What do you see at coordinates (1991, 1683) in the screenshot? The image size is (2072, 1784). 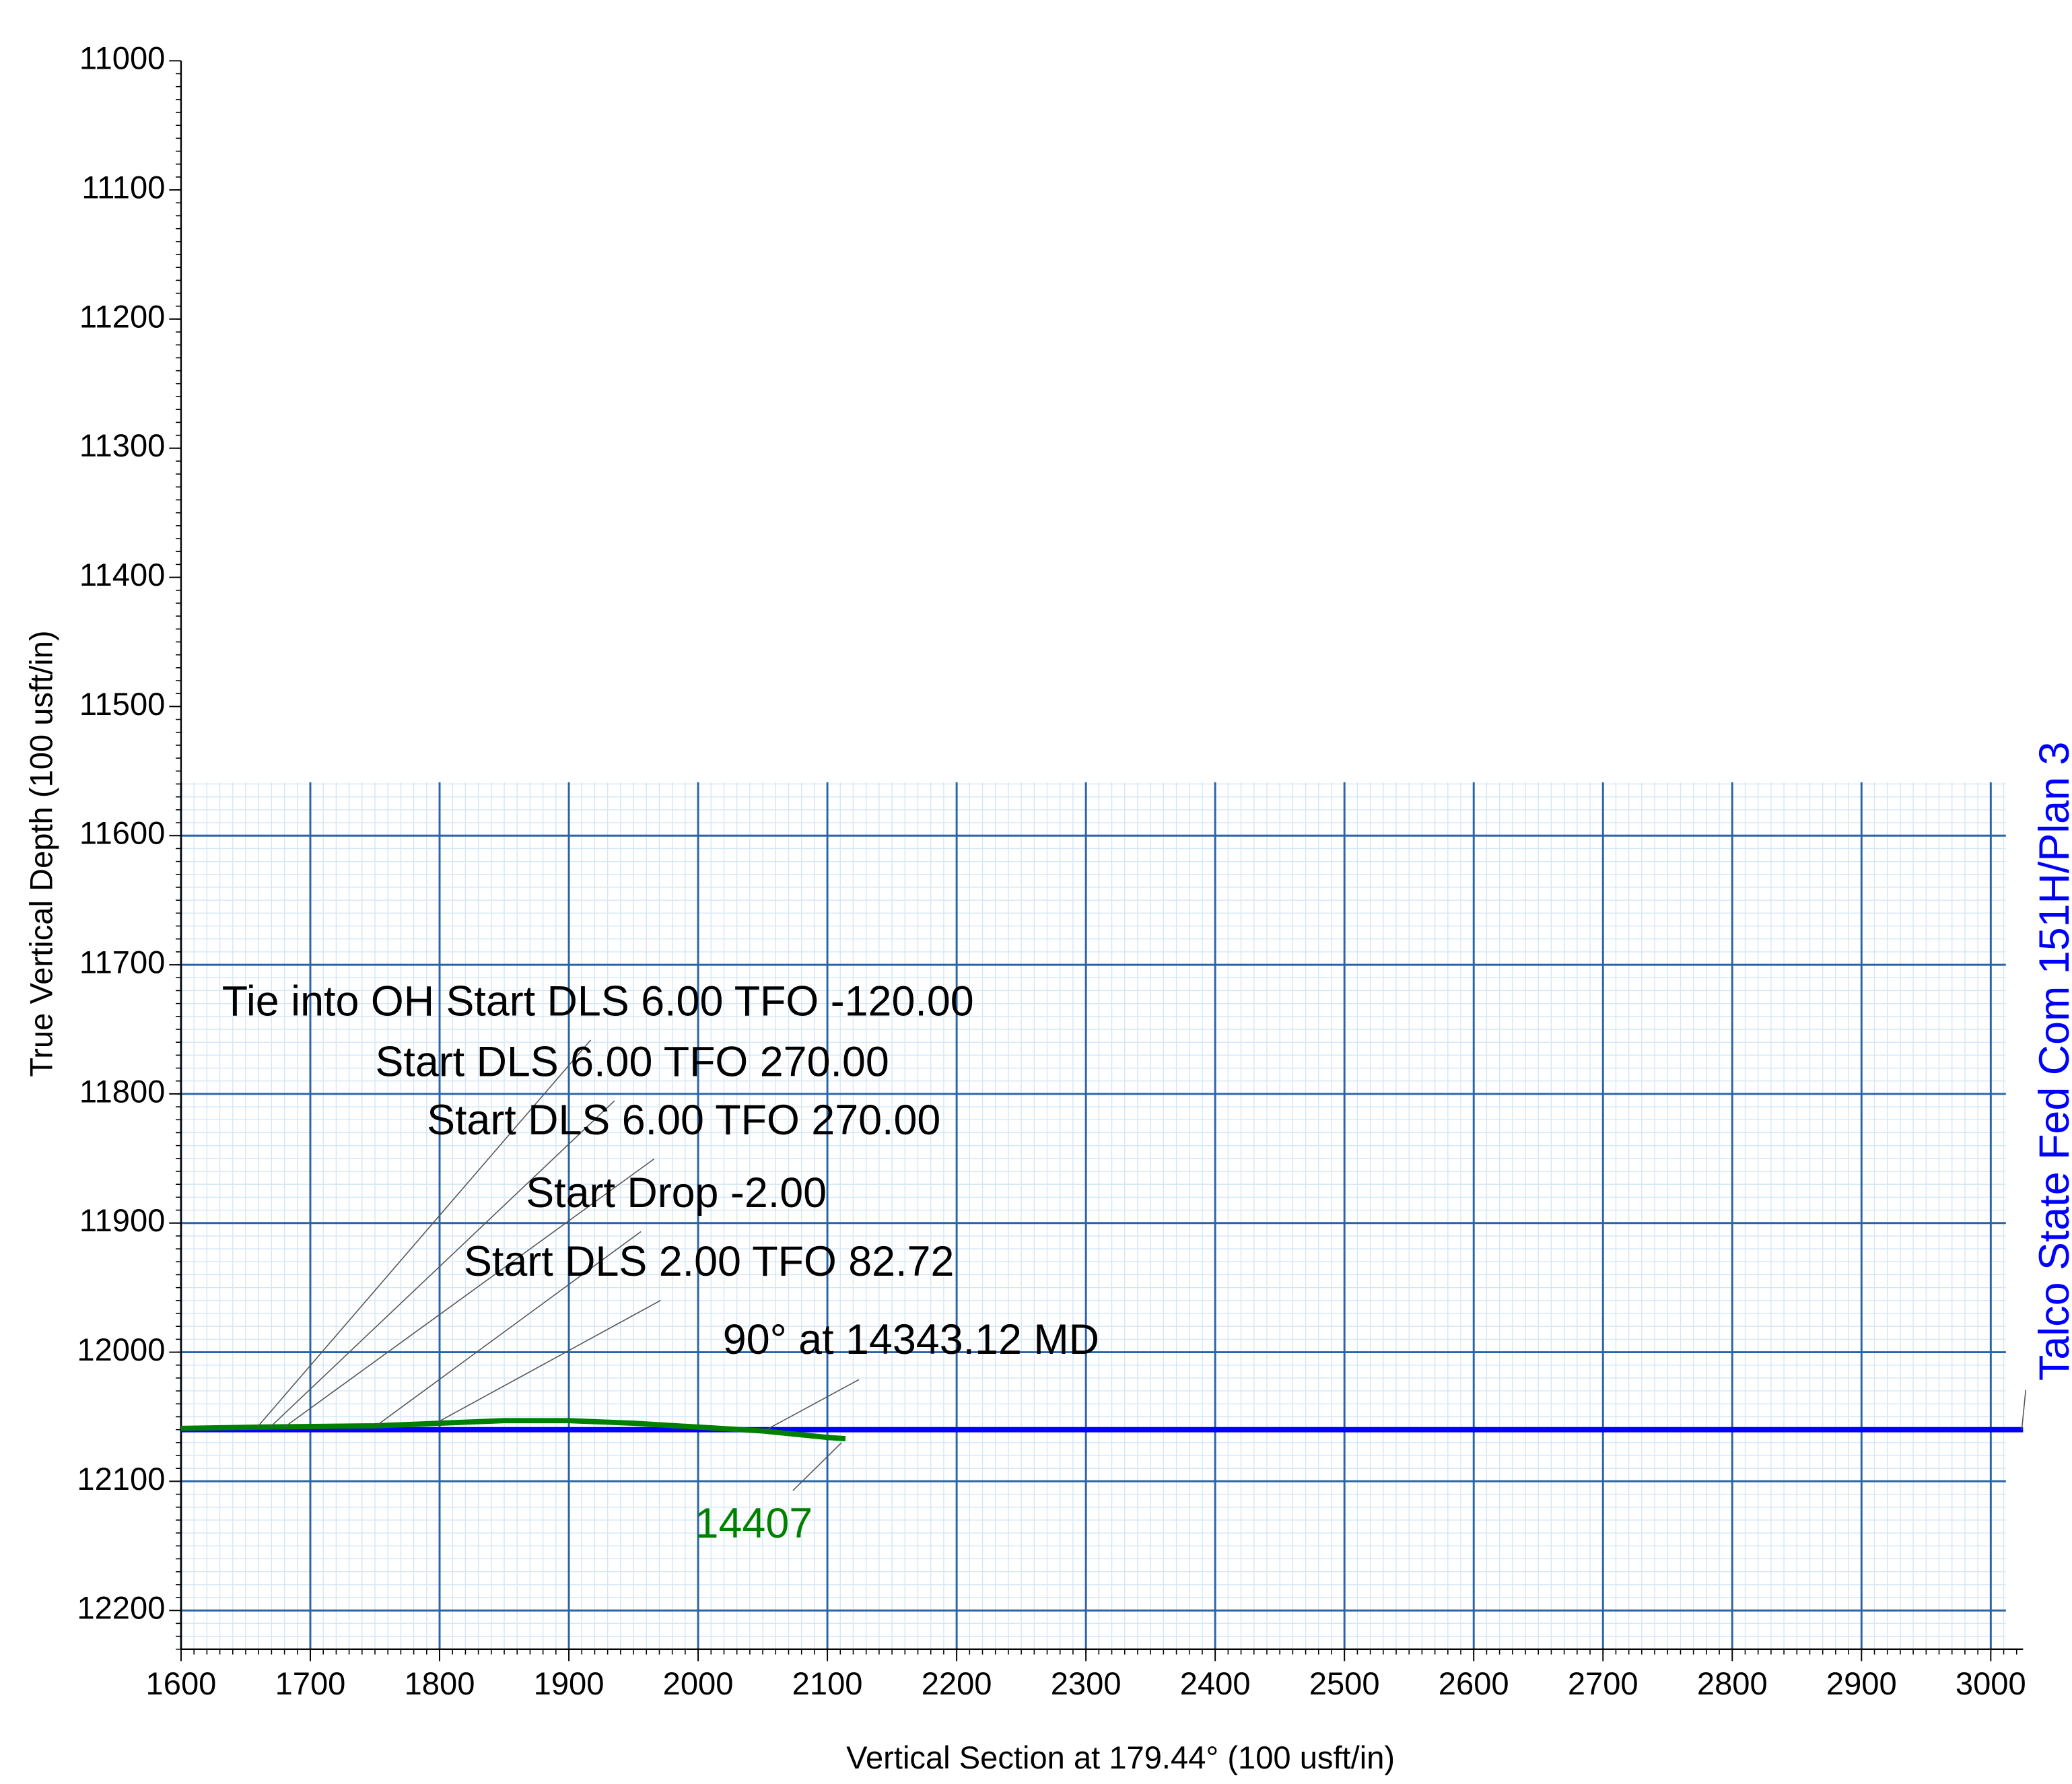 I see `x-tick-label: 3000` at bounding box center [1991, 1683].